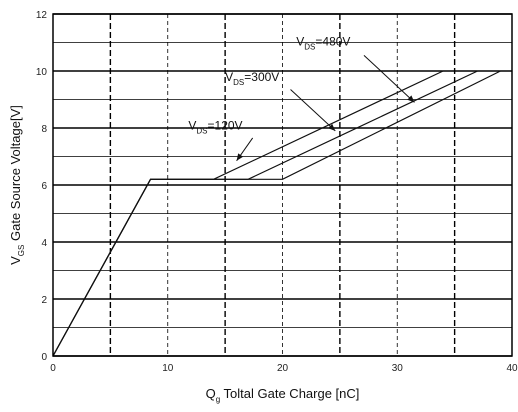 This screenshot has width=518, height=412. I want to click on x-axis-label: Qg Toltal Gate Charge [nC], so click(283, 395).